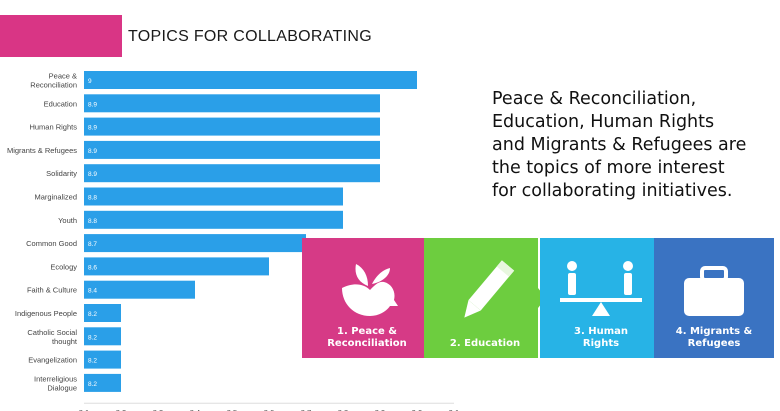 The height and width of the screenshot is (411, 780). I want to click on x-tick-label: 8.2, so click(121, 409).